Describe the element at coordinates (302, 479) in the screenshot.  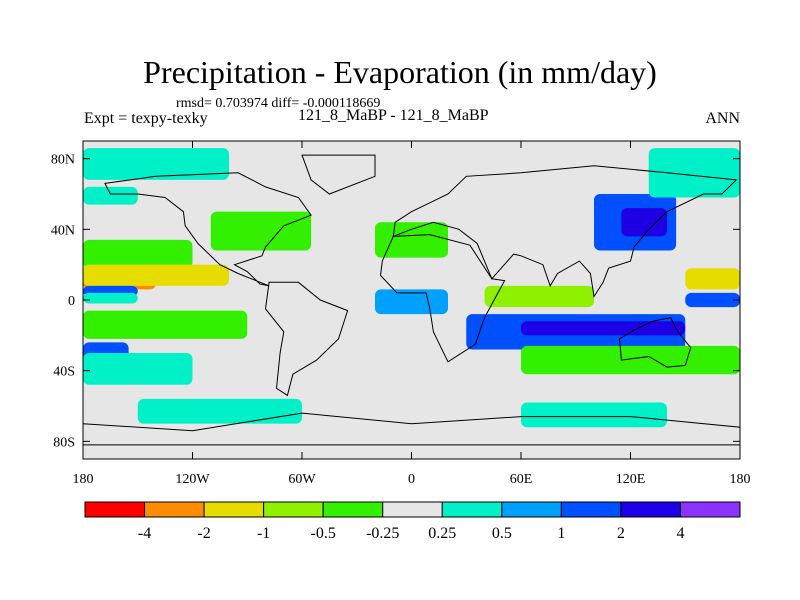
I see `x-tick-label-2: 60W` at that location.